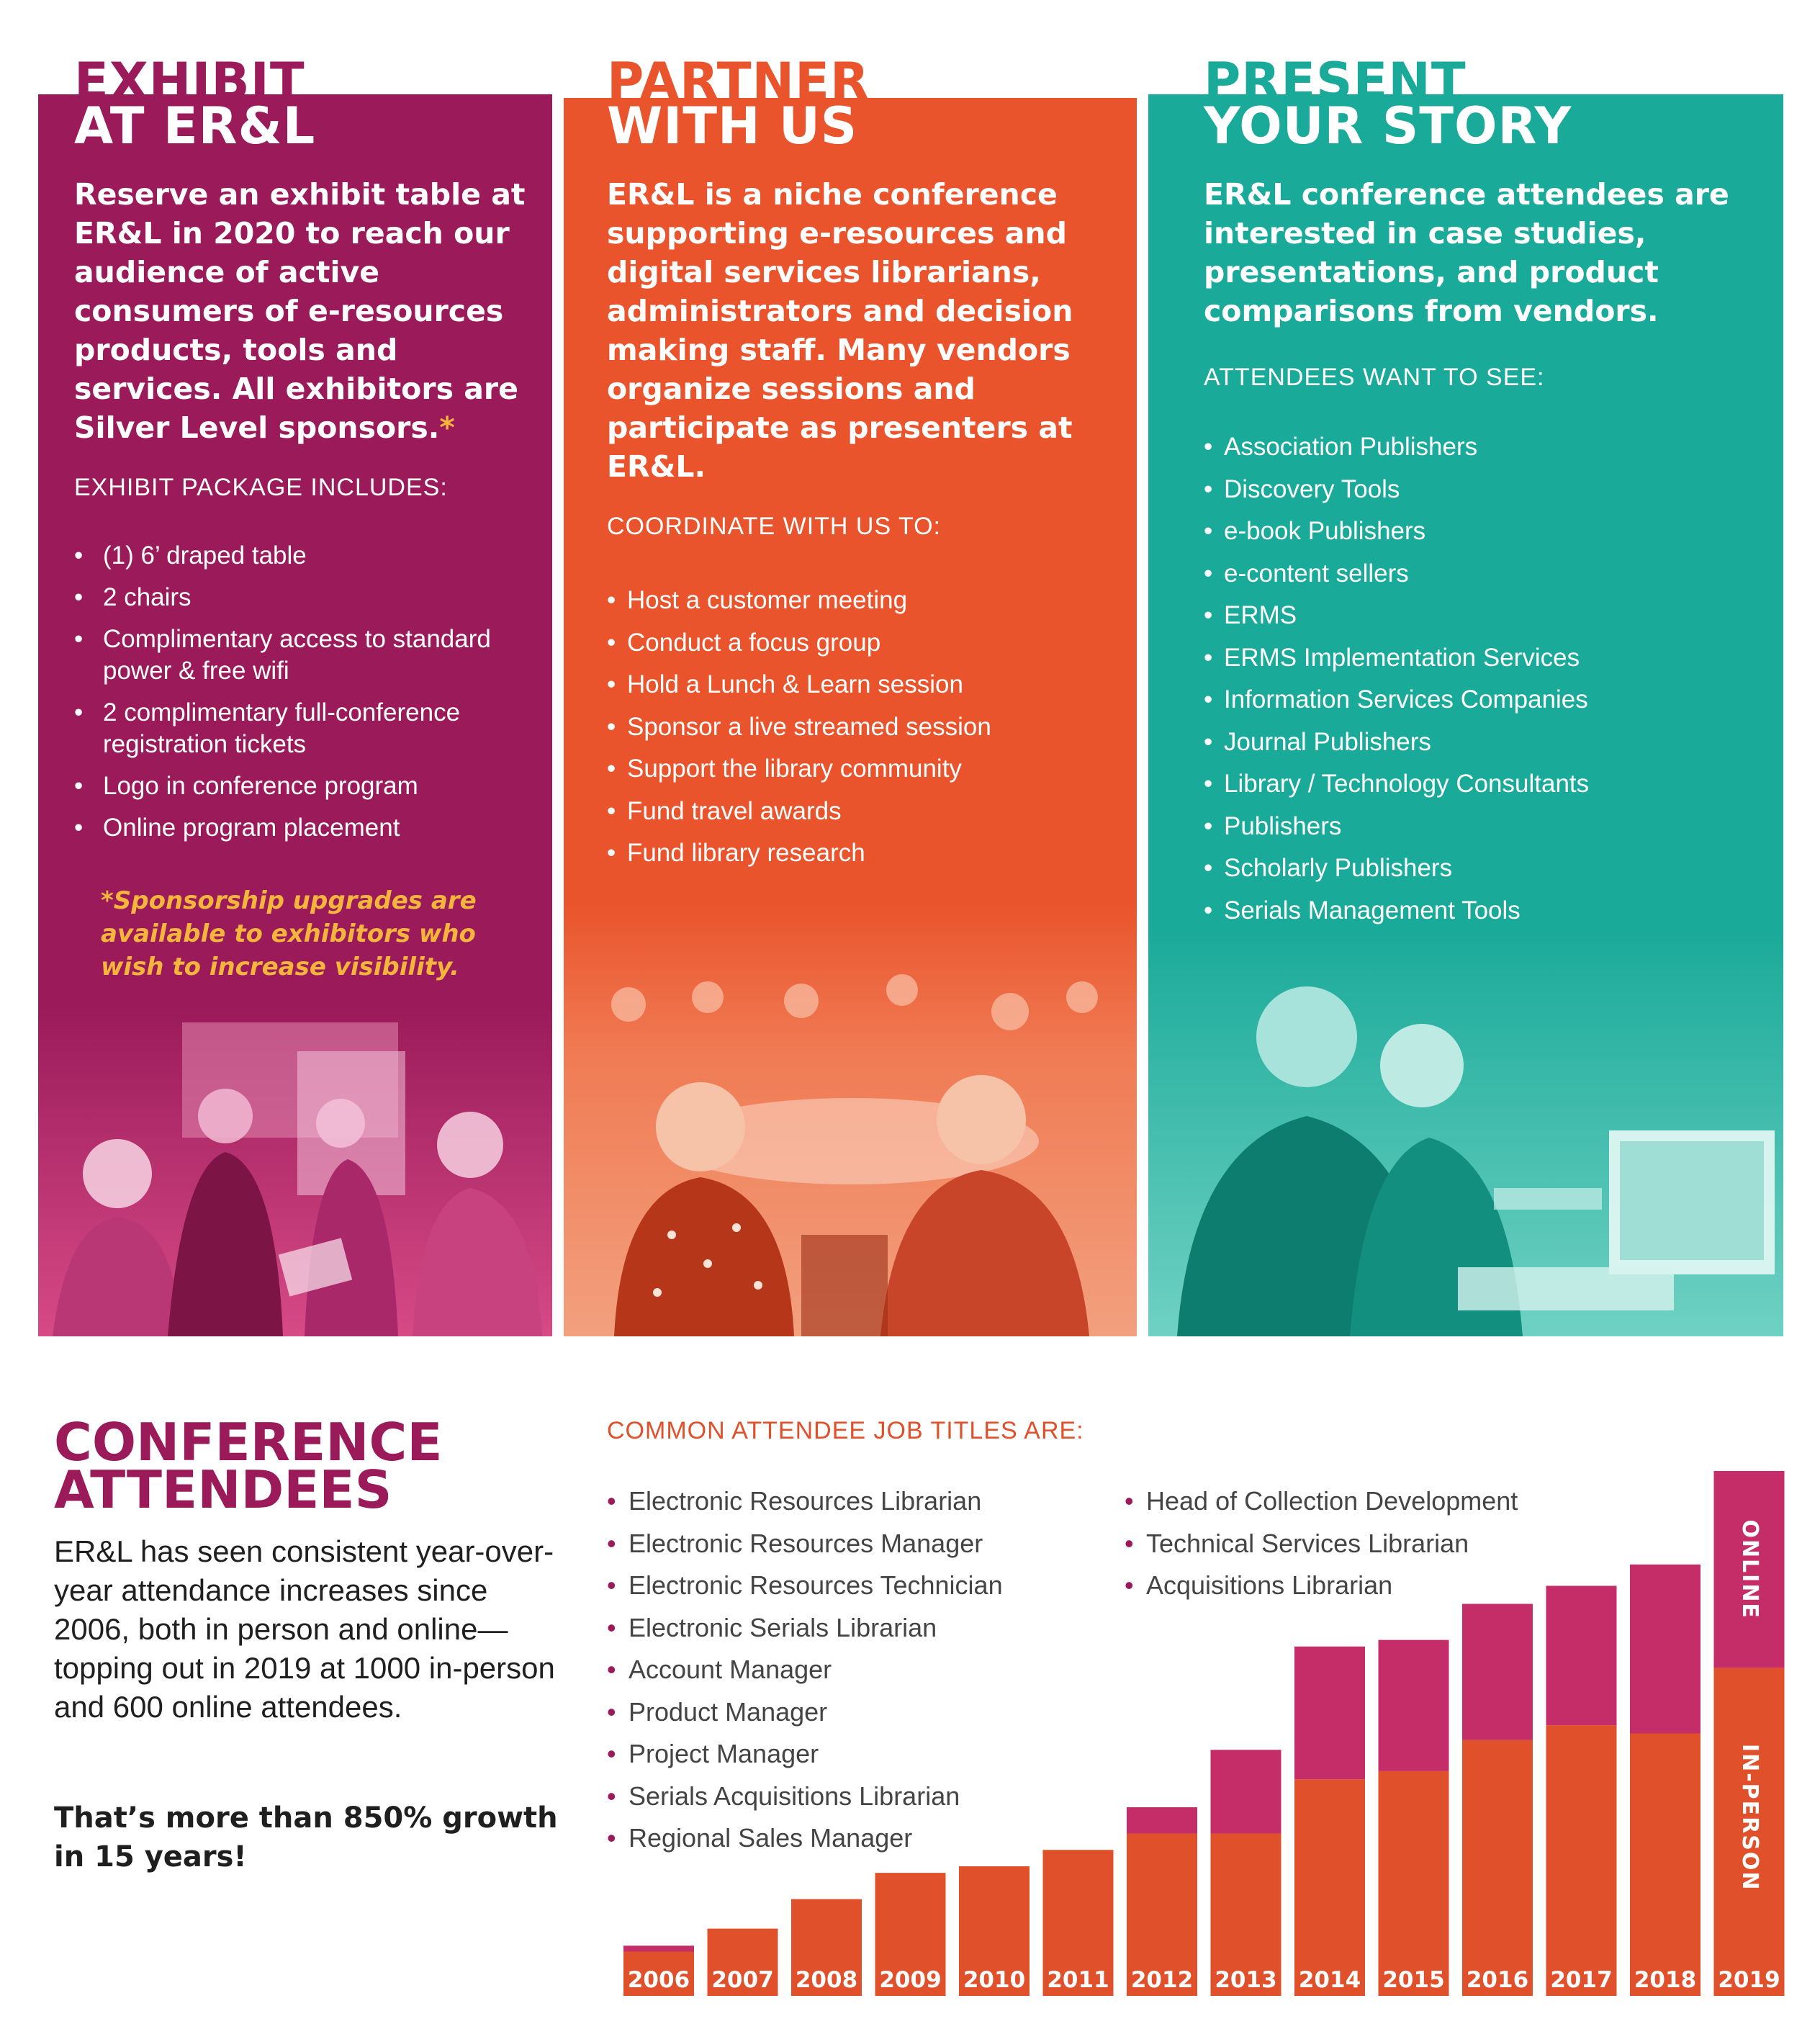 Image resolution: width=1820 pixels, height=2029 pixels. I want to click on bar-in-person-2010, so click(994, 1931).